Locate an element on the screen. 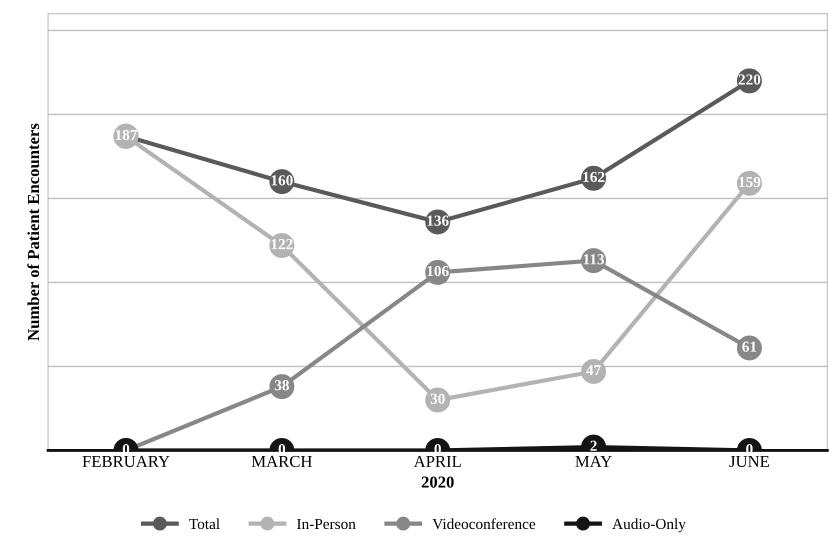 The width and height of the screenshot is (829, 546). legend-label: In-Person is located at coordinates (326, 524).